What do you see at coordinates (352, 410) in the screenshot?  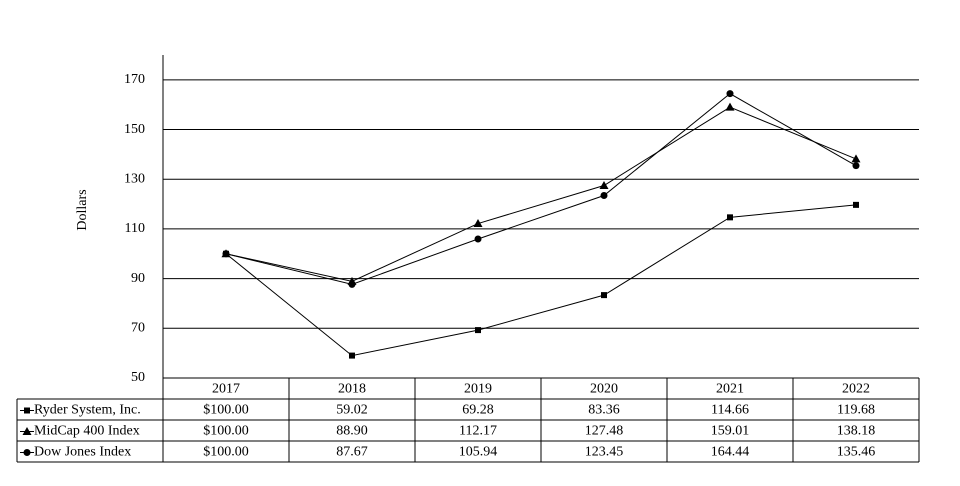 I see `data-label: 59.02` at bounding box center [352, 410].